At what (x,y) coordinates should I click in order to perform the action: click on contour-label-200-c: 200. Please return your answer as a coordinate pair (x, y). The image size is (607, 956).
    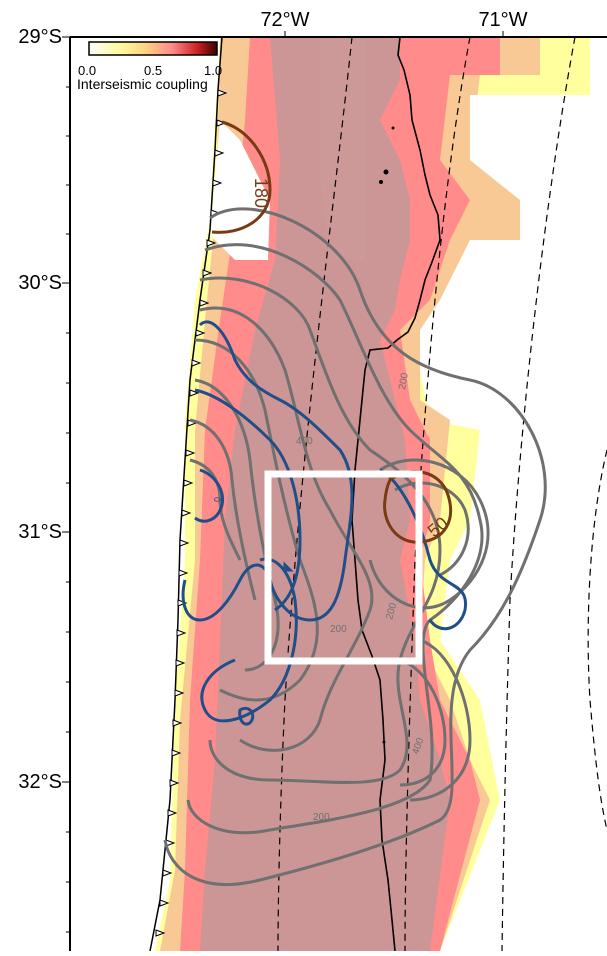
    Looking at the image, I should click on (338, 629).